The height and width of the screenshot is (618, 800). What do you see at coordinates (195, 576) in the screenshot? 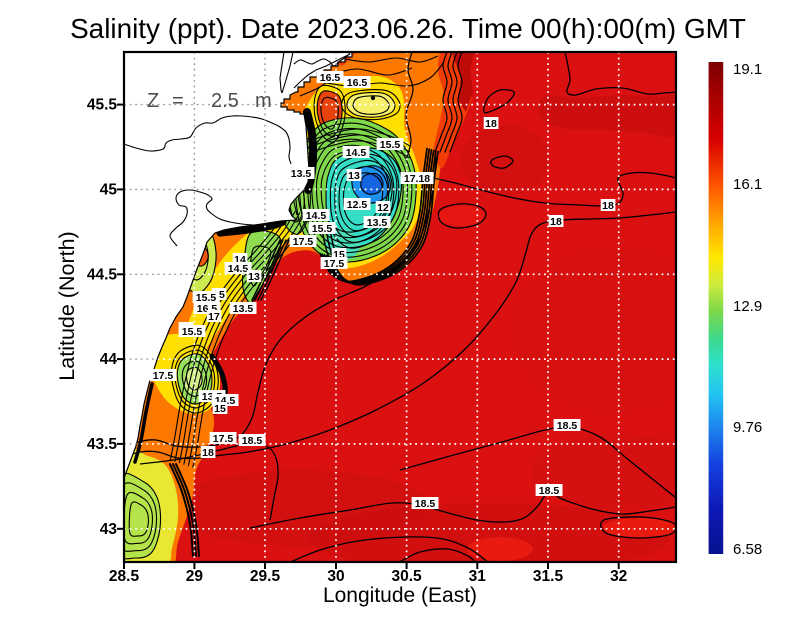
I see `svg-text: 29` at bounding box center [195, 576].